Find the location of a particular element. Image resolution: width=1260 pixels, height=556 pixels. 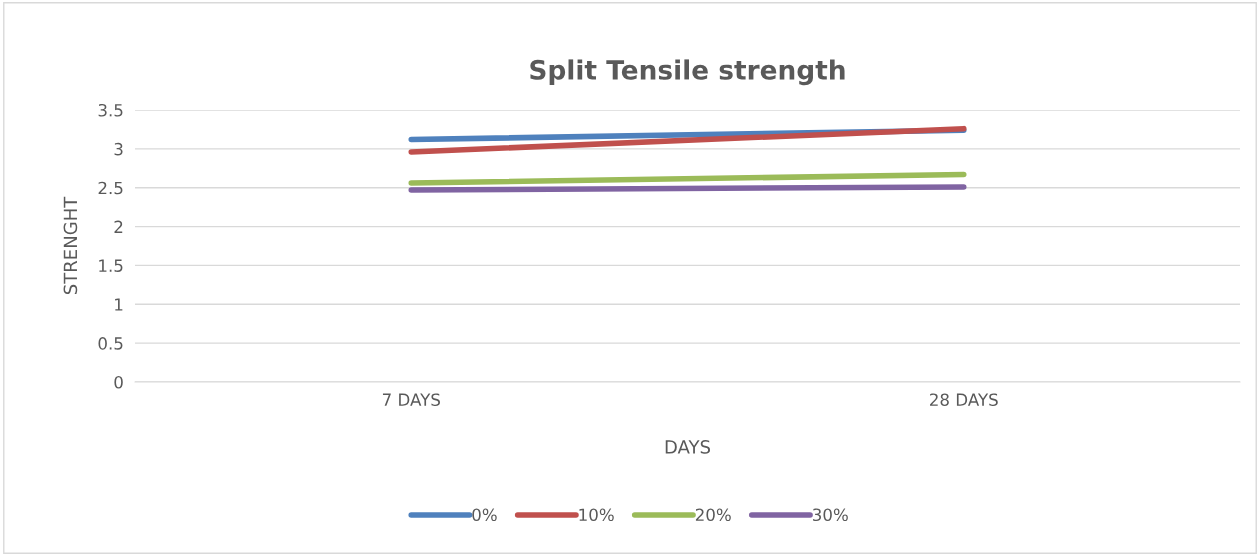

x-tick-label: 28 DAYS is located at coordinates (964, 400).